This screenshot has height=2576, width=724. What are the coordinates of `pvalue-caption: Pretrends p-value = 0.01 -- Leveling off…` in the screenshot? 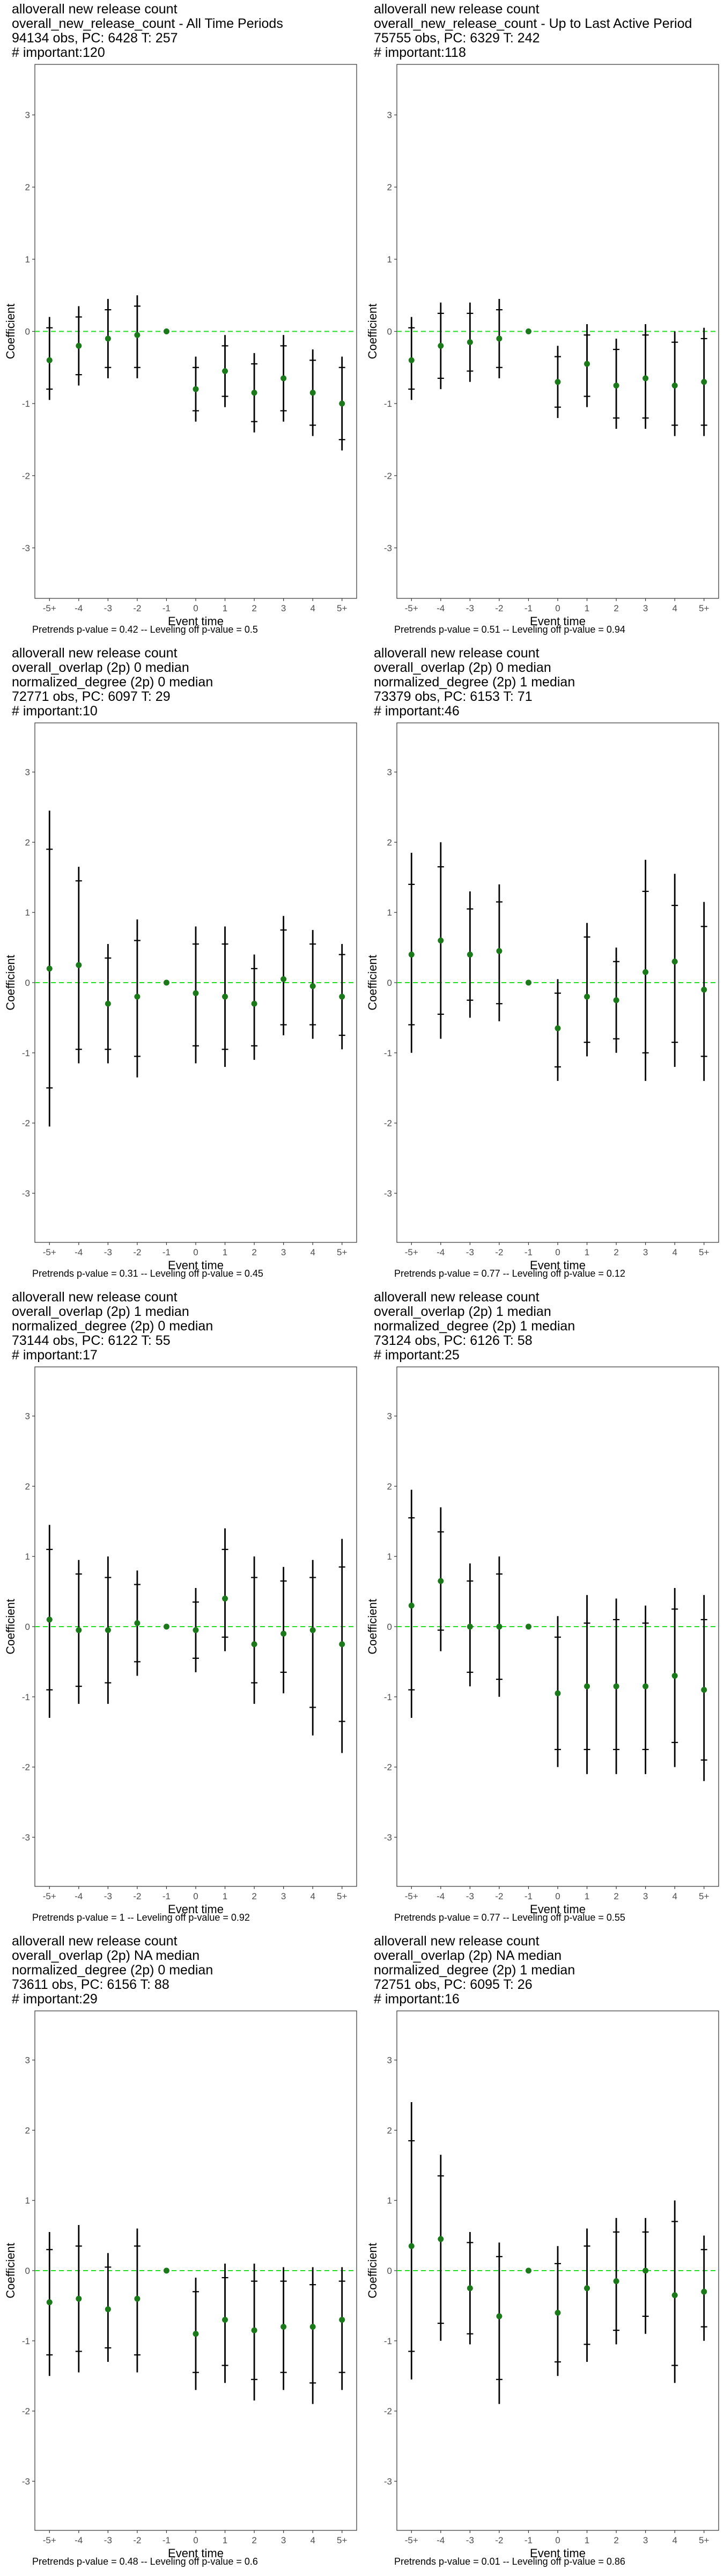 It's located at (509, 2561).